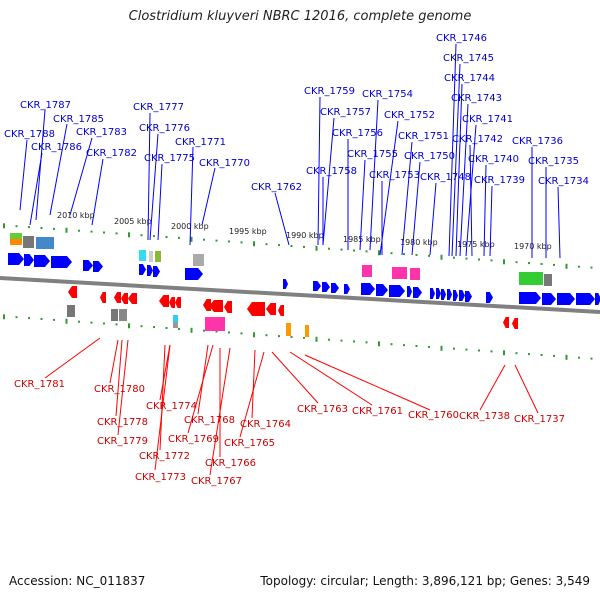 This screenshot has height=600, width=600. What do you see at coordinates (122, 441) in the screenshot?
I see `gene-label: CKR_1779` at bounding box center [122, 441].